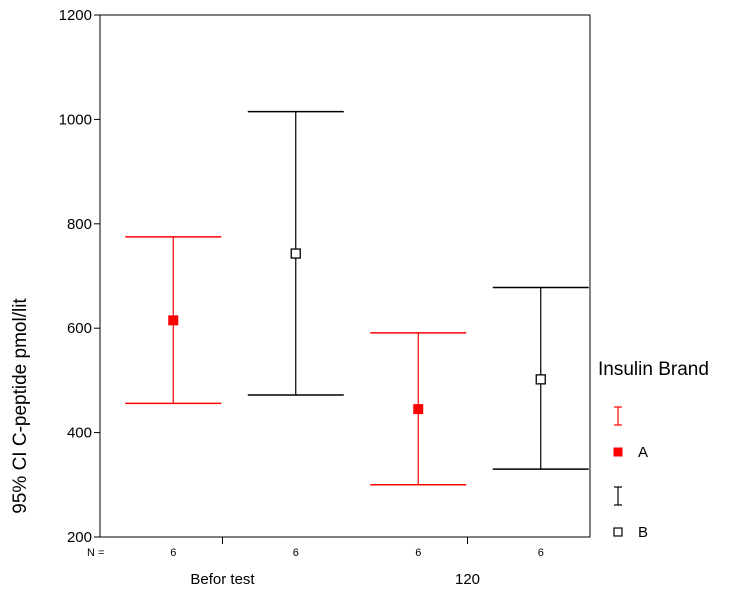 Image resolution: width=732 pixels, height=593 pixels. What do you see at coordinates (630, 433) in the screenshot?
I see `legend-item-A: A` at bounding box center [630, 433].